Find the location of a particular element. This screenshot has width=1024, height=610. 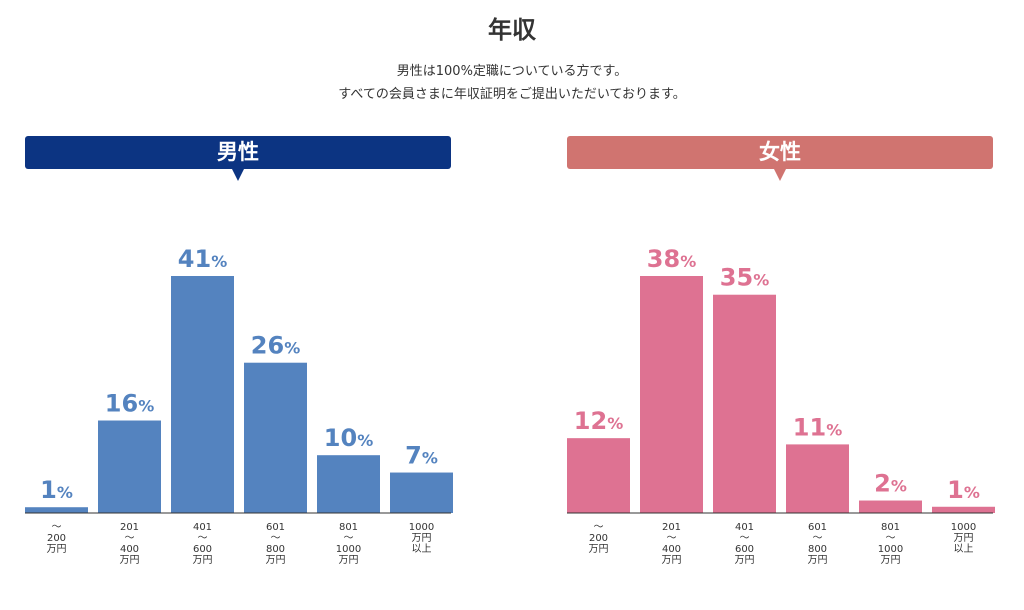

men-category-label: 401 〜 600 万円 is located at coordinates (203, 544).